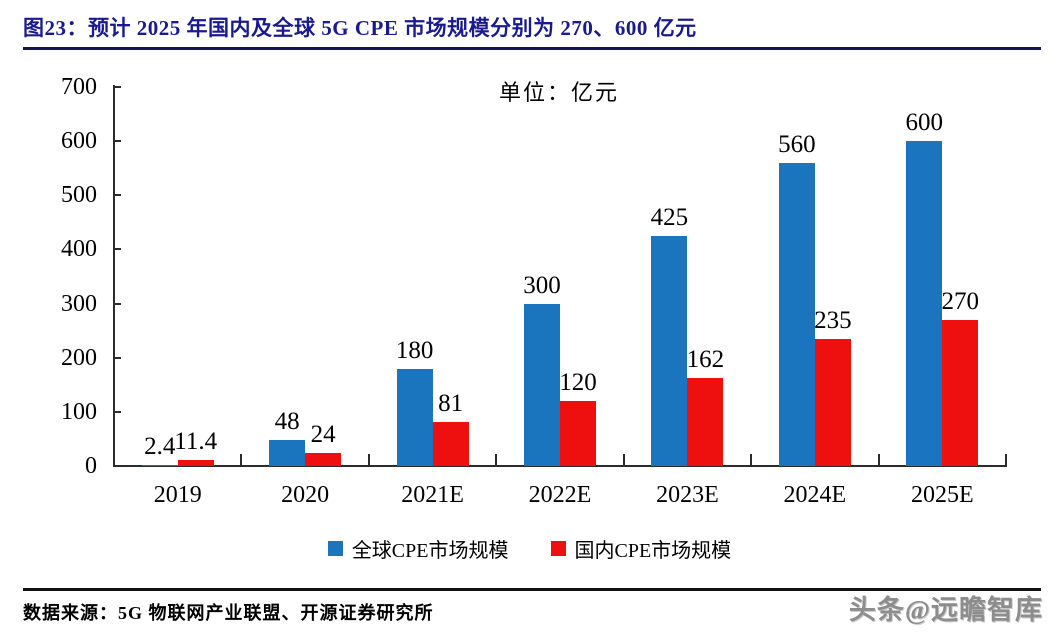 The image size is (1059, 637). I want to click on x-axis-label: 2019, so click(177, 495).